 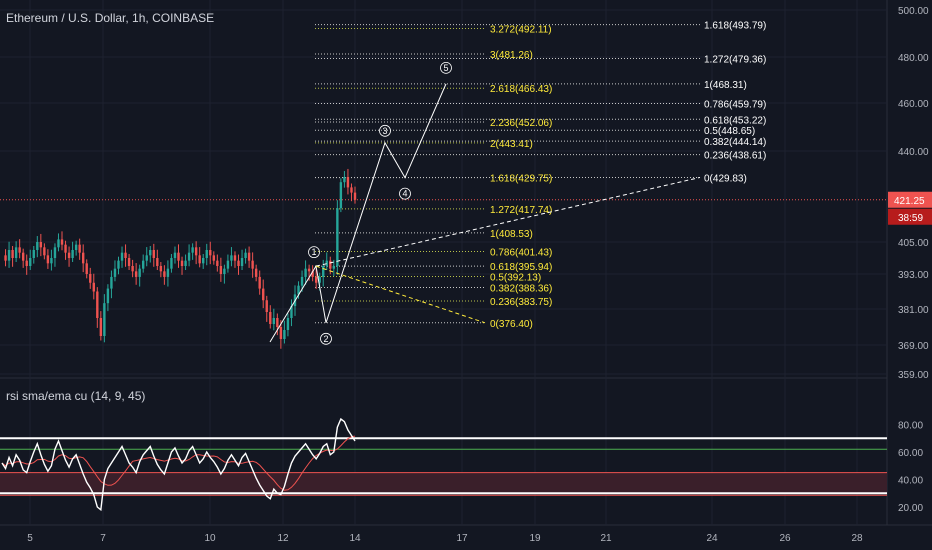 What do you see at coordinates (511, 144) in the screenshot?
I see `fib-retracement-label: 2(443.41)` at bounding box center [511, 144].